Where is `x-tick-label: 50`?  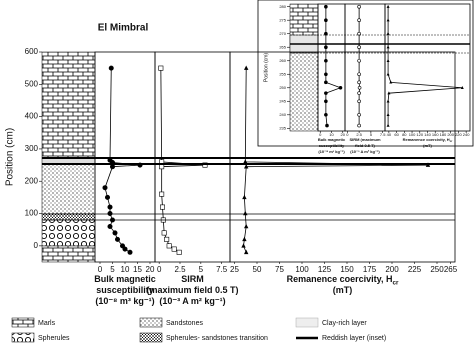
x-tick-label: 50 is located at coordinates (257, 269).